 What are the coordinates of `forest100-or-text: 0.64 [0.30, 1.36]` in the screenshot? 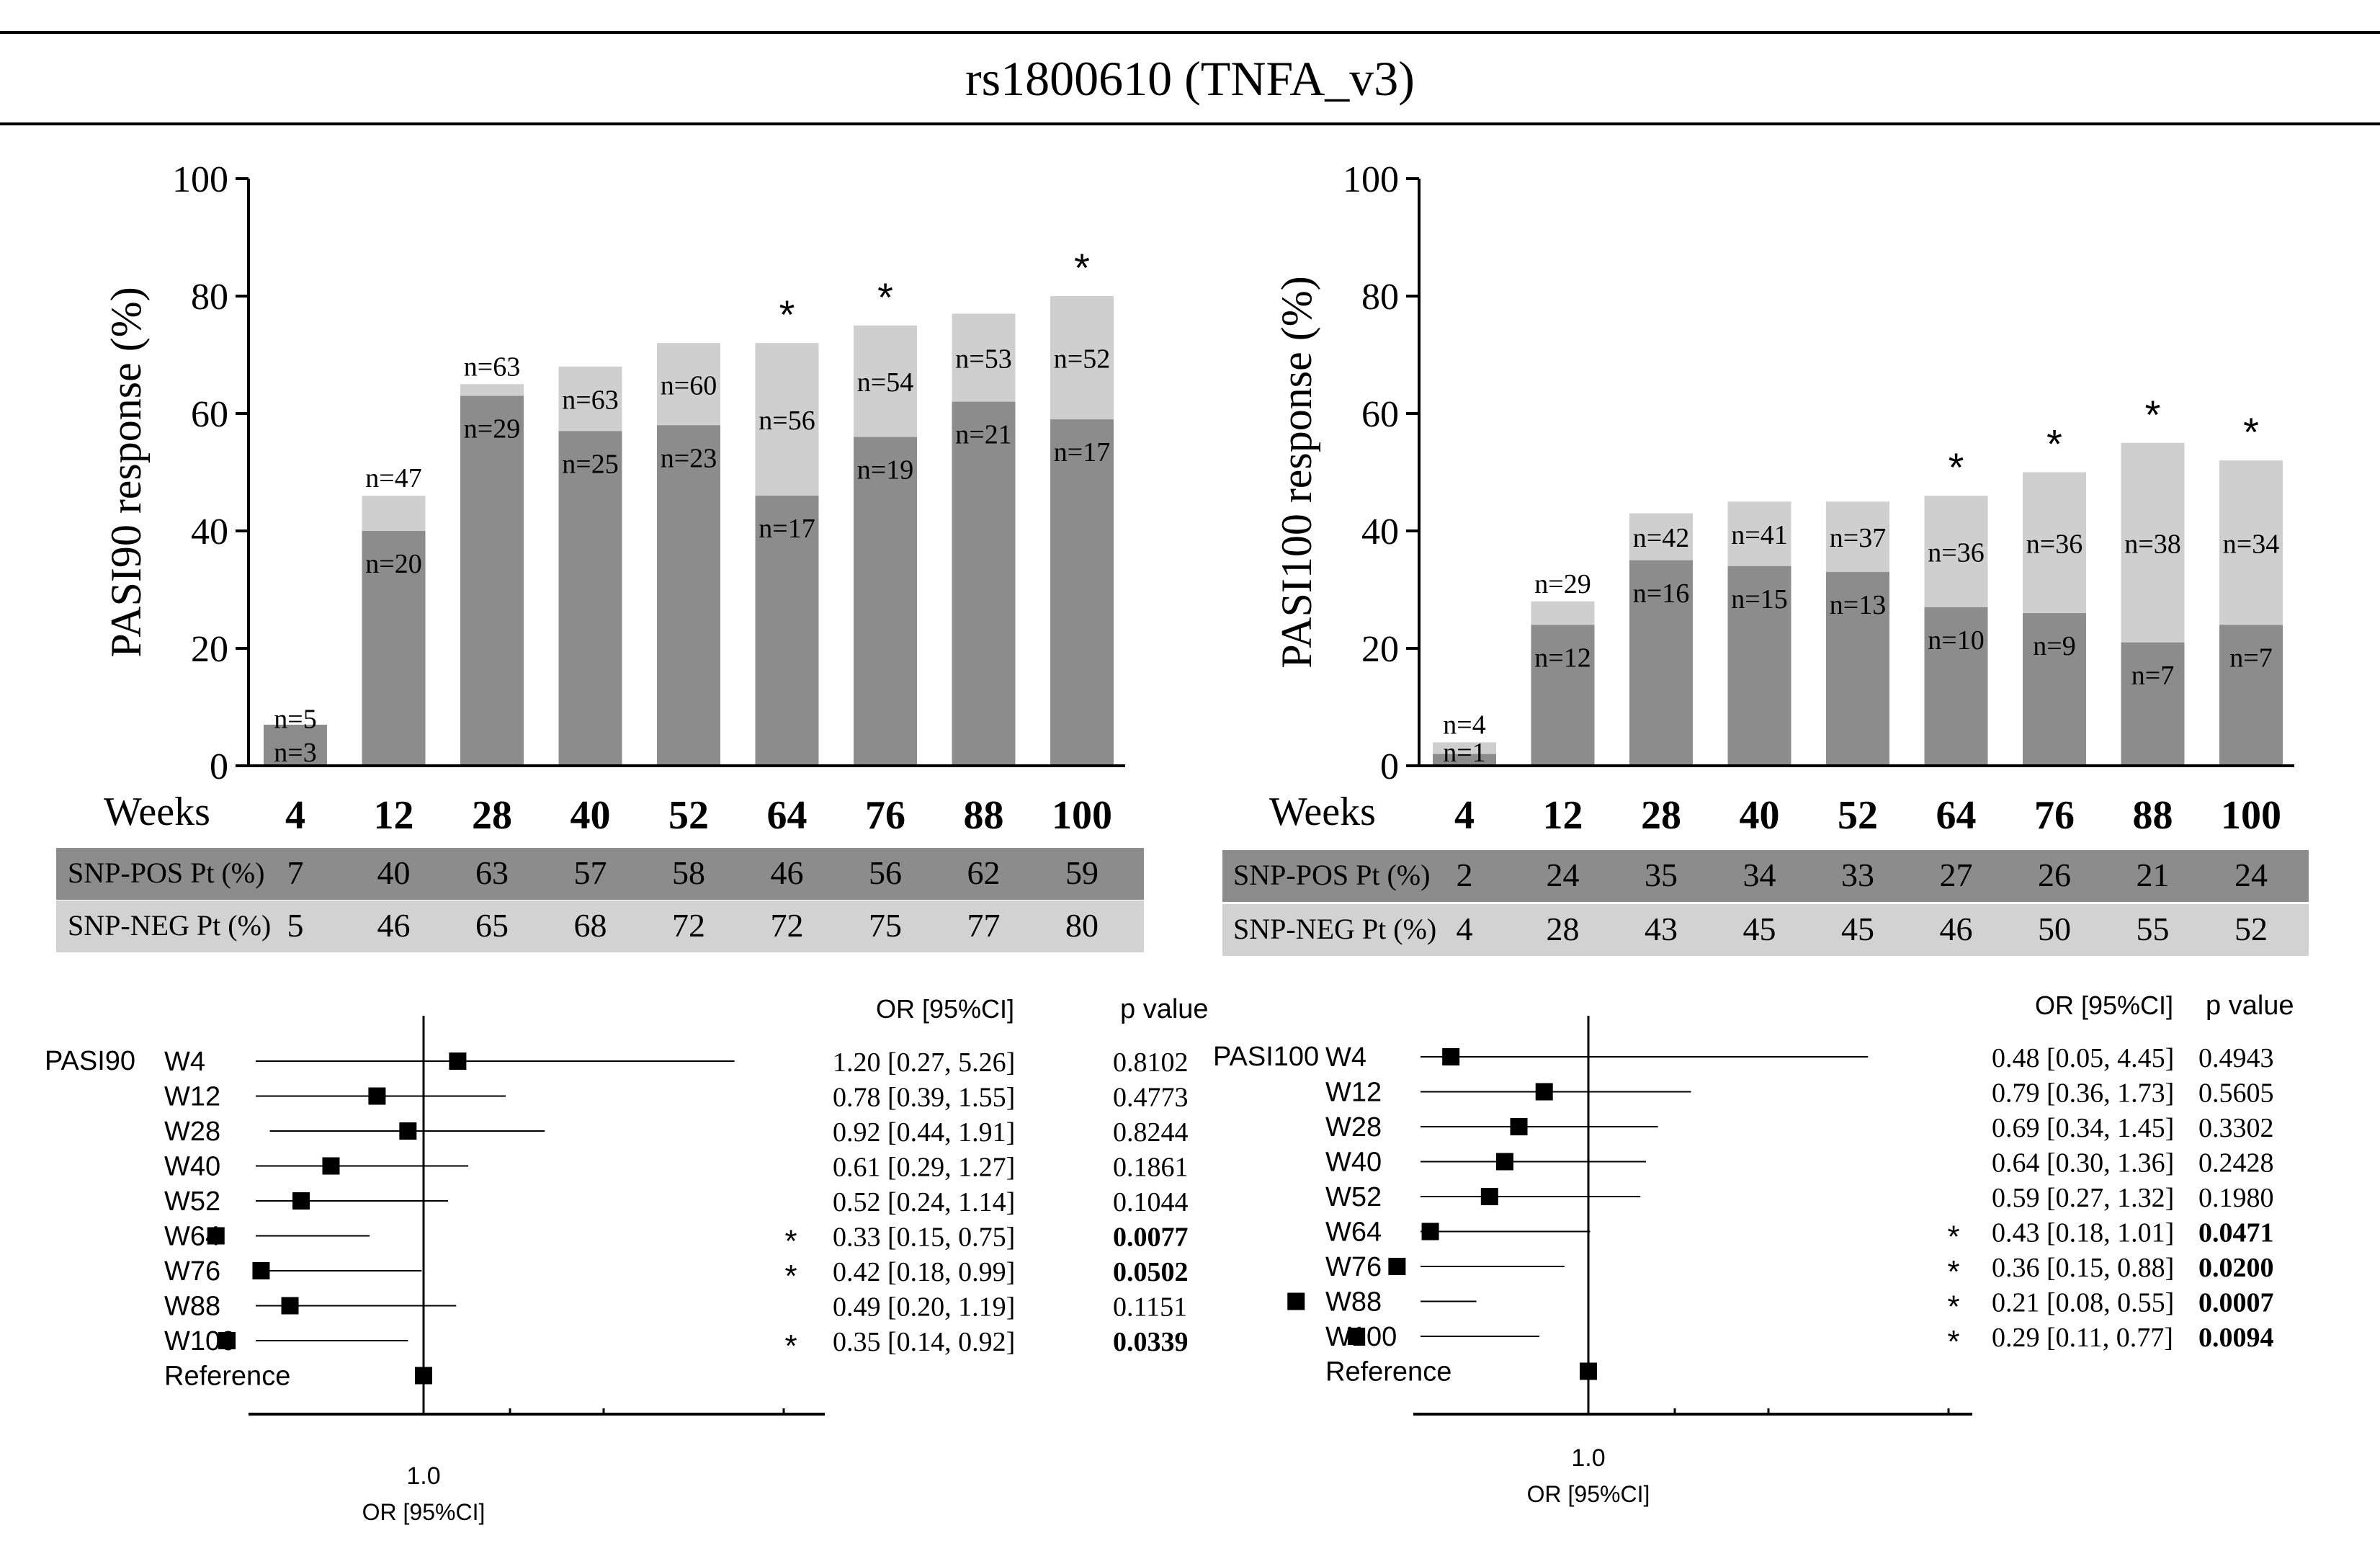 It's located at (2083, 1164).